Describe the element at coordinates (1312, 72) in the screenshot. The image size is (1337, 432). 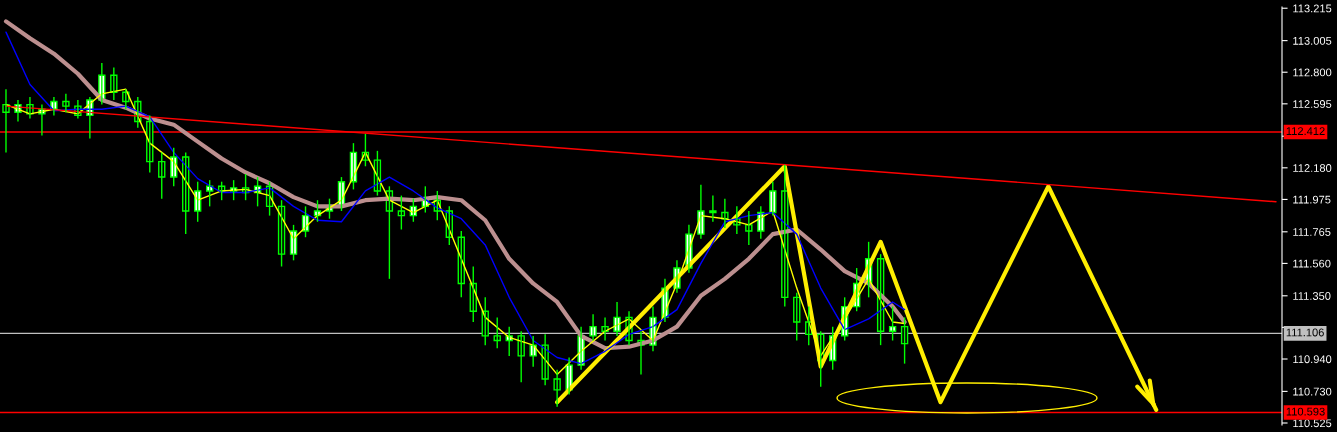
I see `y-tick-label: 112.800` at that location.